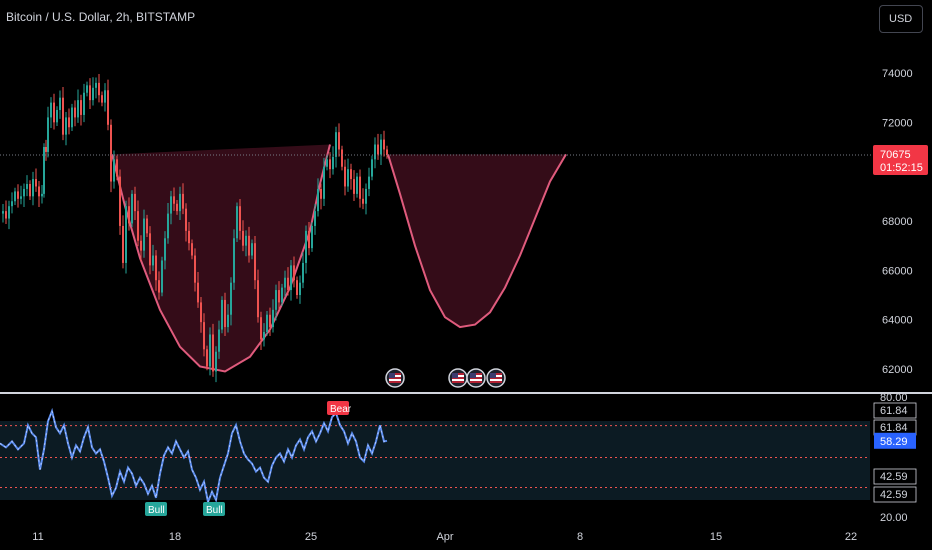 The image size is (932, 550). Describe the element at coordinates (37, 537) in the screenshot. I see `time-tick-label: 11` at that location.